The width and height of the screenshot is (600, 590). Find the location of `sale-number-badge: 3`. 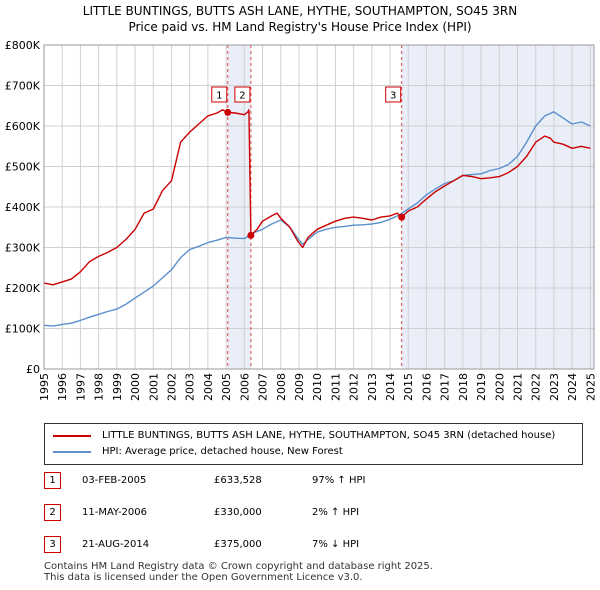

sale-number-badge: 3 is located at coordinates (52, 544).